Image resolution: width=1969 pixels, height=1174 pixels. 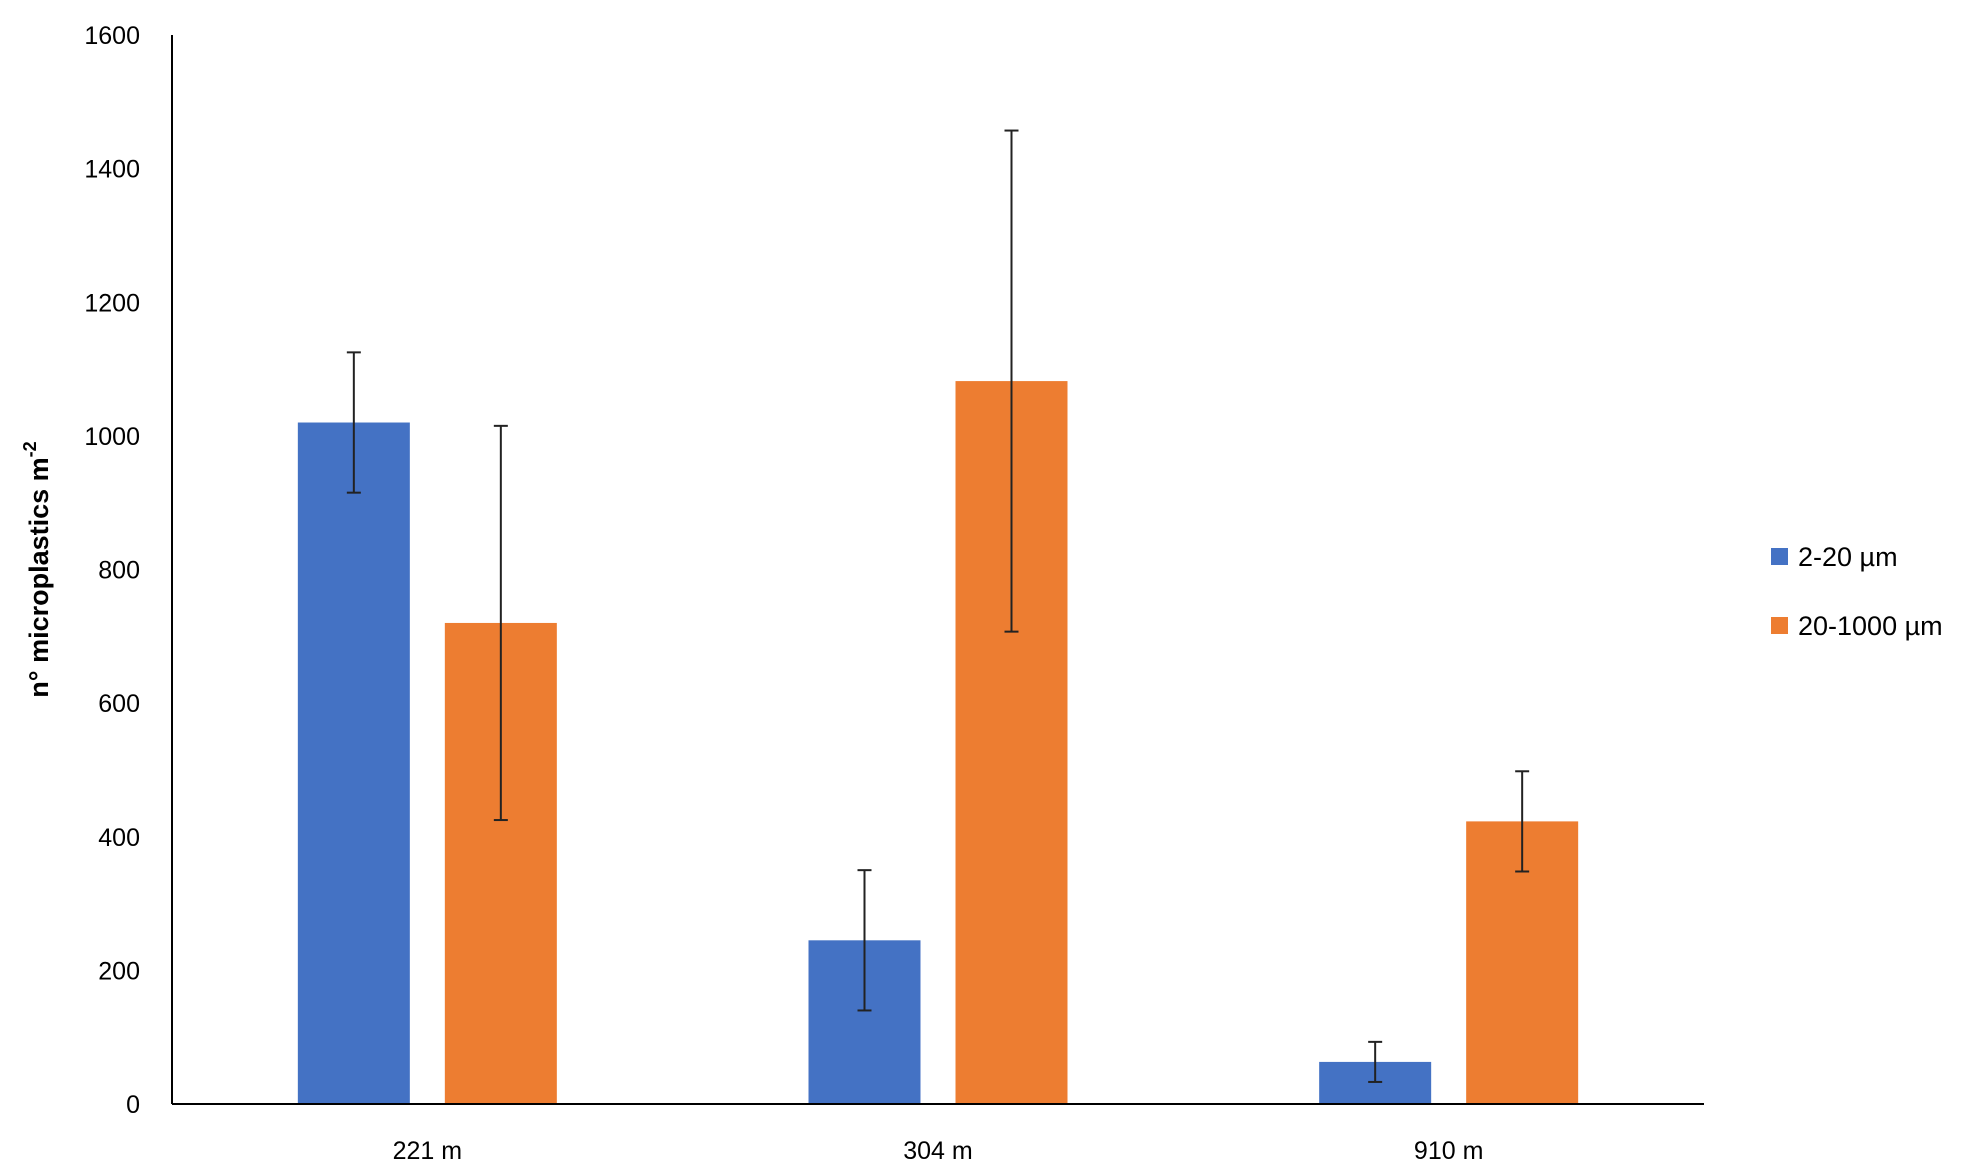 I want to click on legend: 2-20 µm 20-1000 µm, so click(x=1857, y=591).